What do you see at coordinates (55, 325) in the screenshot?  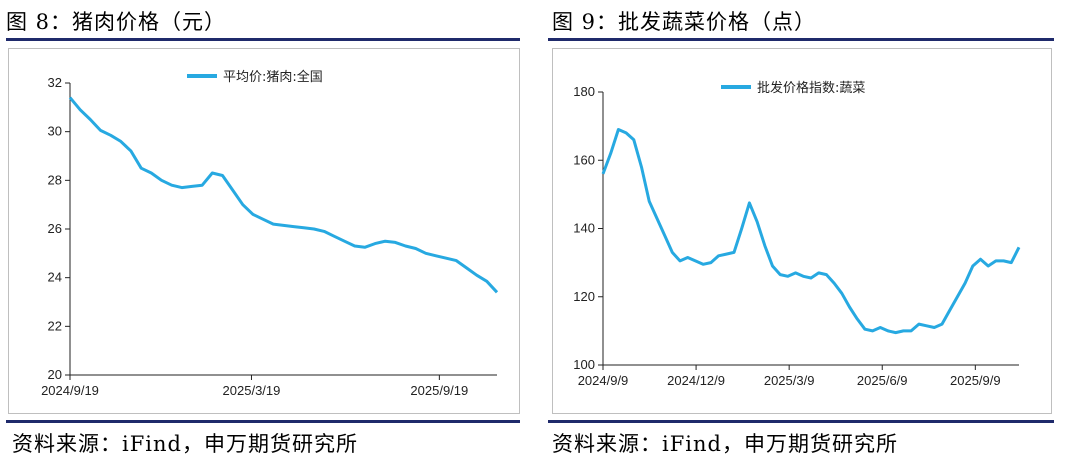 I see `y-tick-label: 22` at bounding box center [55, 325].